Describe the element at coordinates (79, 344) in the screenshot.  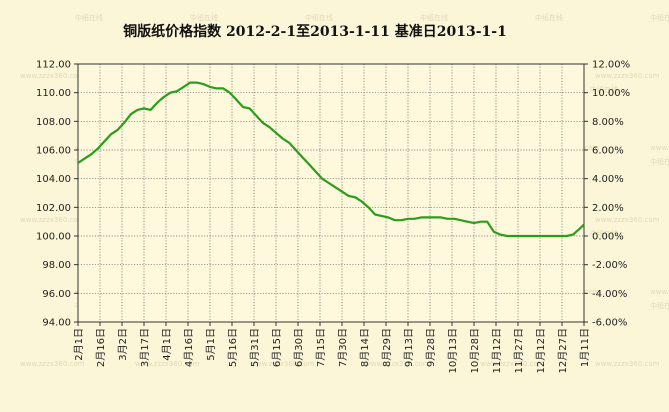
I see `x-tick-label: 2月1日` at that location.